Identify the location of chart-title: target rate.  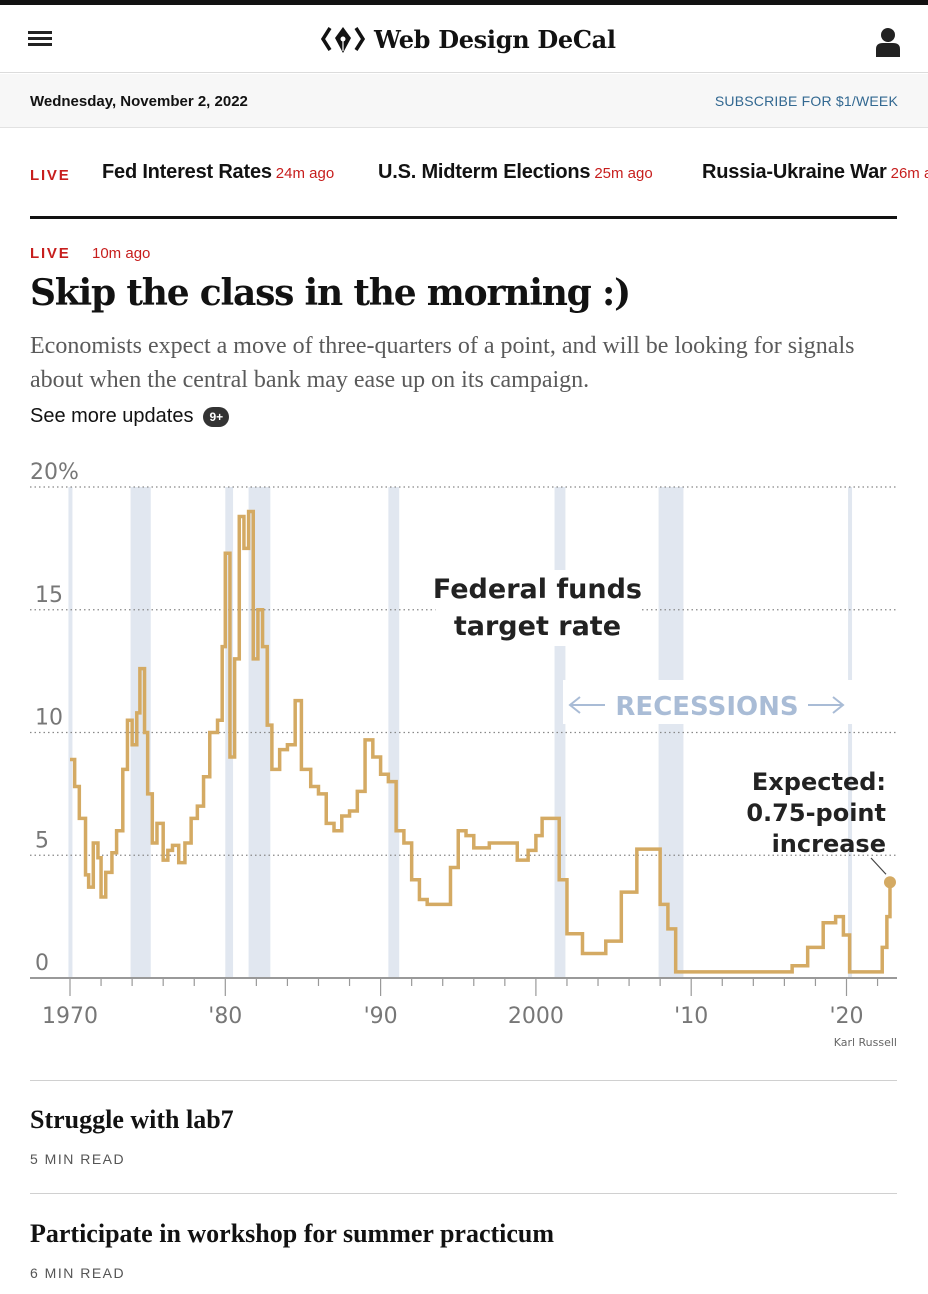
(537, 626).